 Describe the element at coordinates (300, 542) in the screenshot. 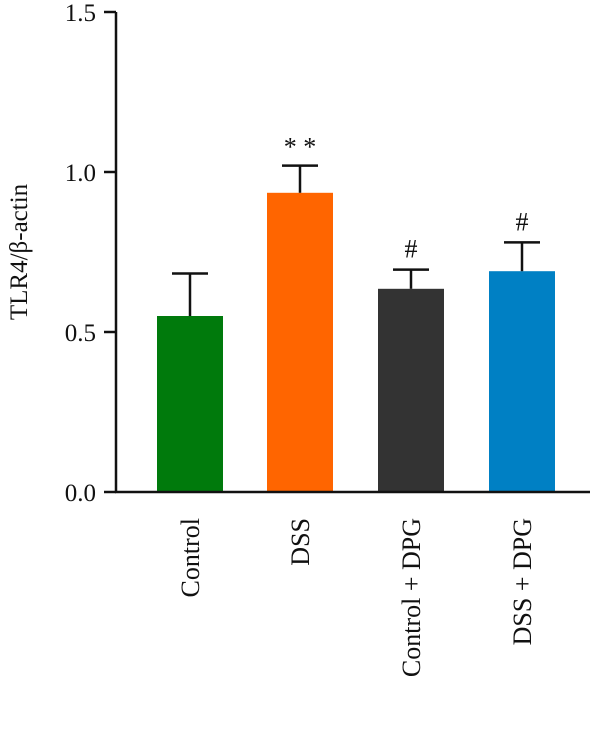

I see `x-tick-label: DSS` at that location.